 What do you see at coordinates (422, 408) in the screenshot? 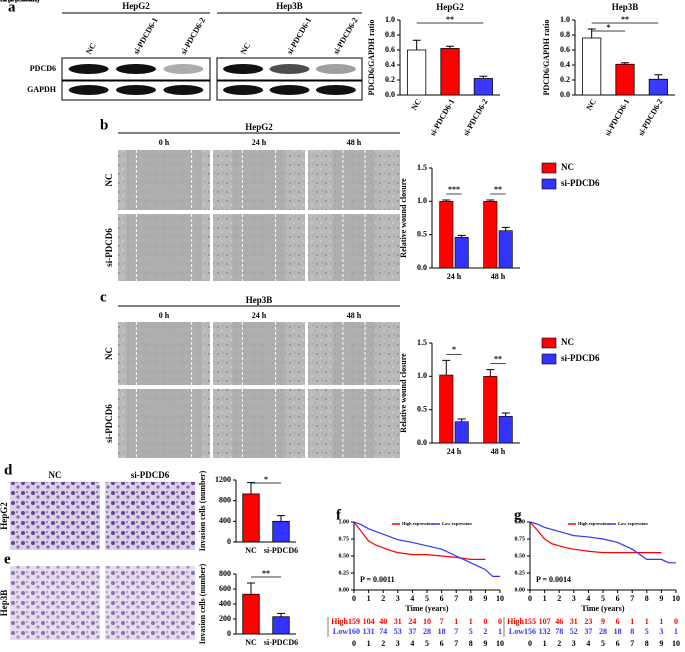
I see `y-tick-label: 0.5` at bounding box center [422, 408].